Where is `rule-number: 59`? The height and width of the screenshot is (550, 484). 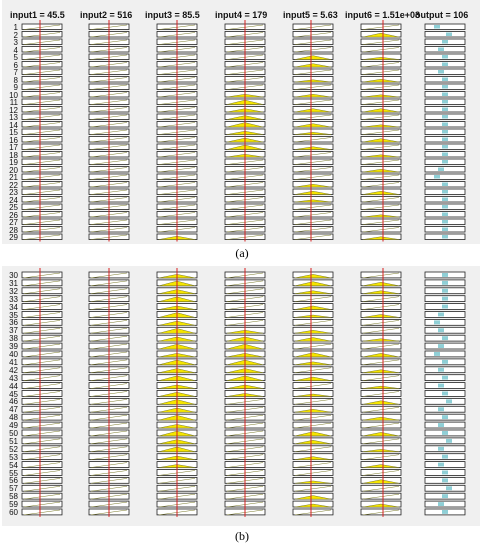
rule-number: 59 is located at coordinates (13, 505).